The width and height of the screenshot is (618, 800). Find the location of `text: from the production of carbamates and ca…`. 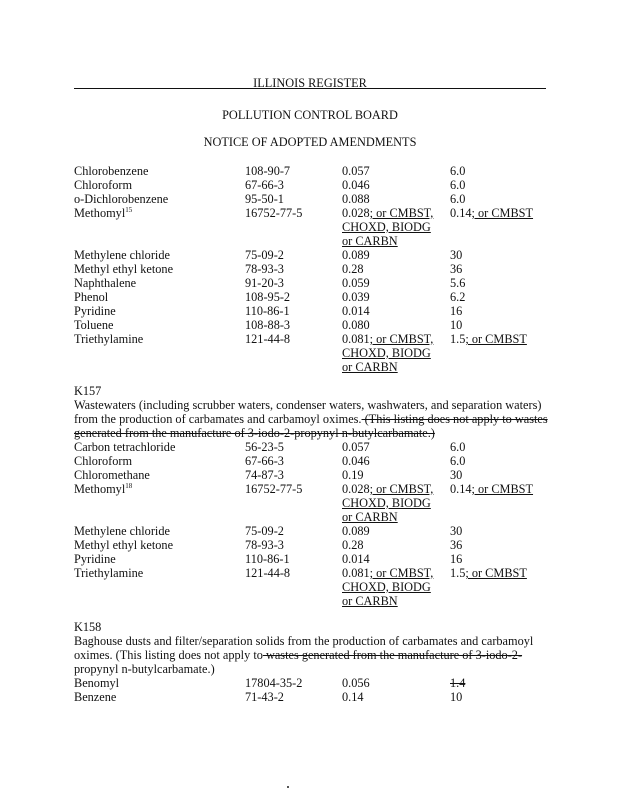

text: from the production of carbamates and ca… is located at coordinates (218, 419).